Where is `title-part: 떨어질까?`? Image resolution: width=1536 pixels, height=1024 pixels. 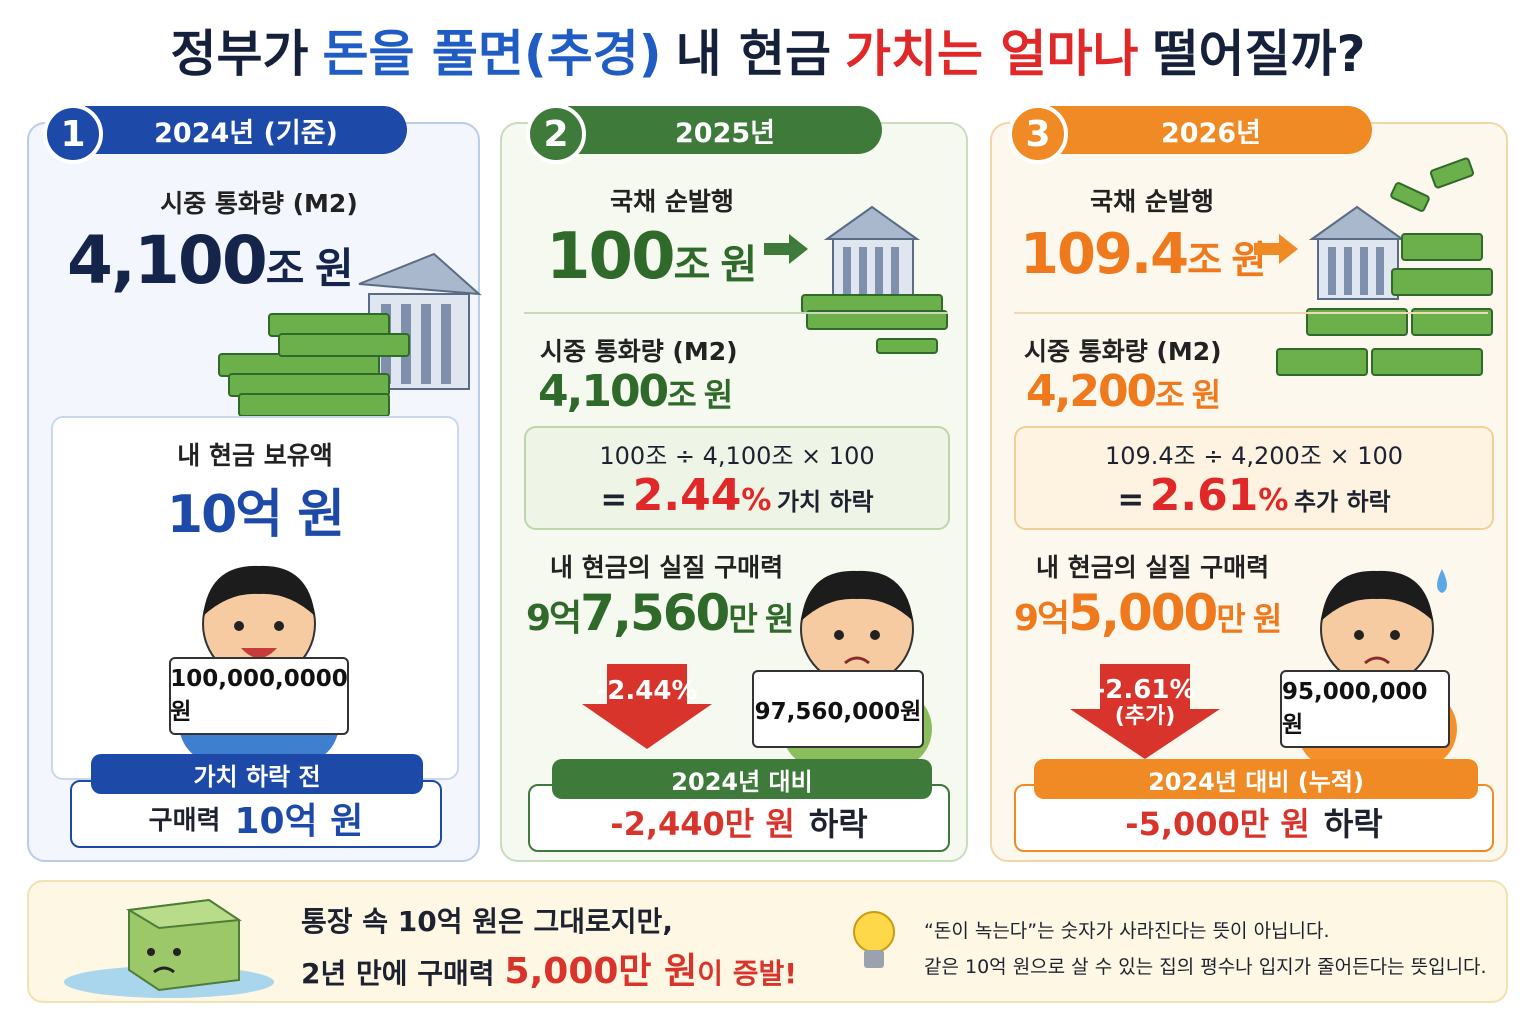 title-part: 떨어질까? is located at coordinates (1259, 54).